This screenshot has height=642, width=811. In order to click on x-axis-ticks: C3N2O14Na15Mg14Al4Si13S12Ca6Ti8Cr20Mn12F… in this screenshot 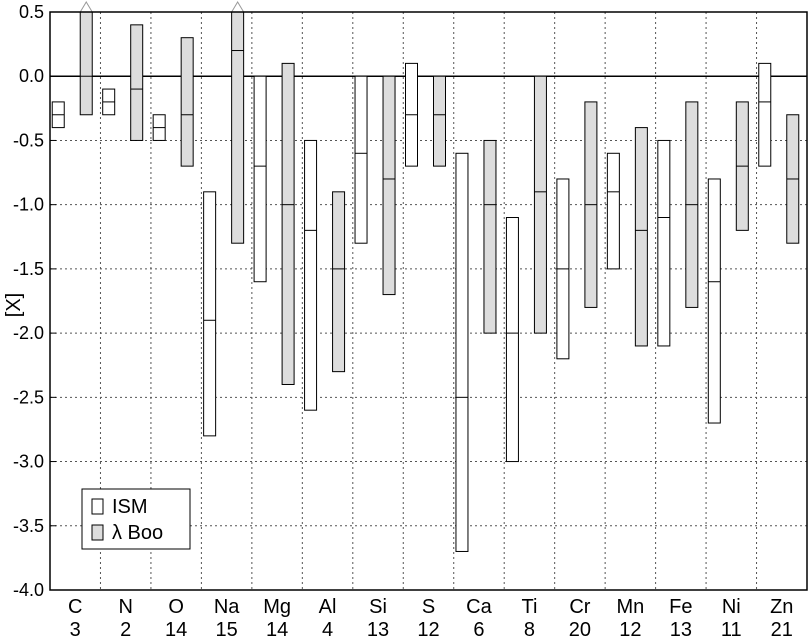, I will do `click(430, 618)`.